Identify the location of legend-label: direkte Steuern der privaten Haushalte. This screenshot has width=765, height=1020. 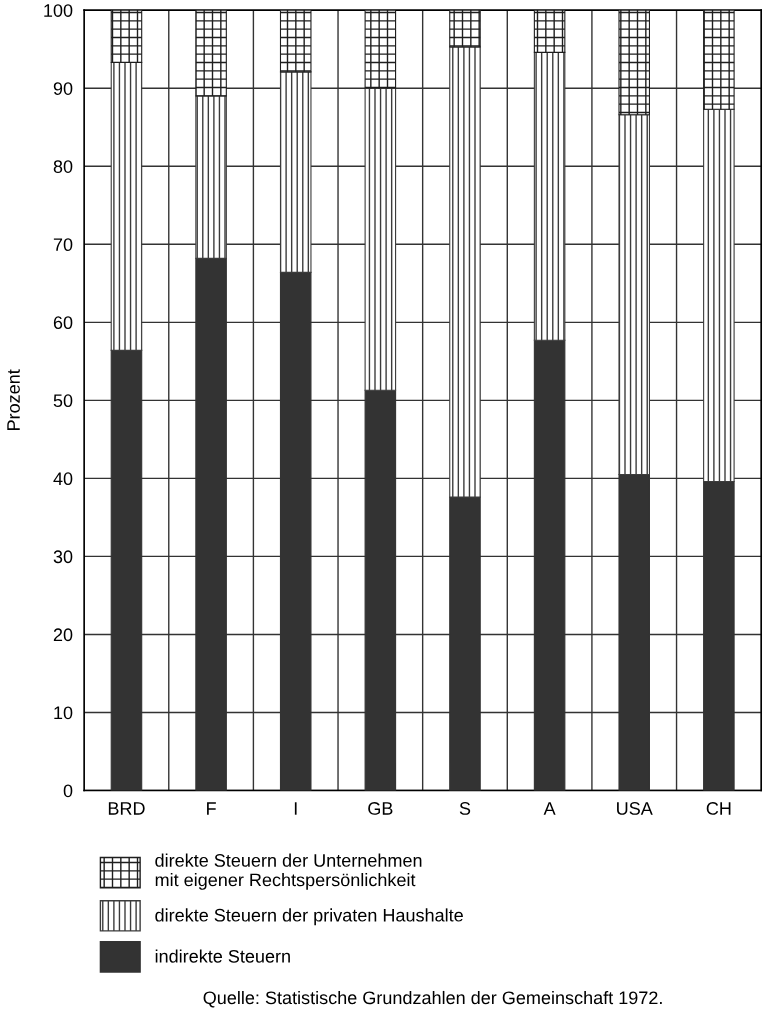
(309, 917).